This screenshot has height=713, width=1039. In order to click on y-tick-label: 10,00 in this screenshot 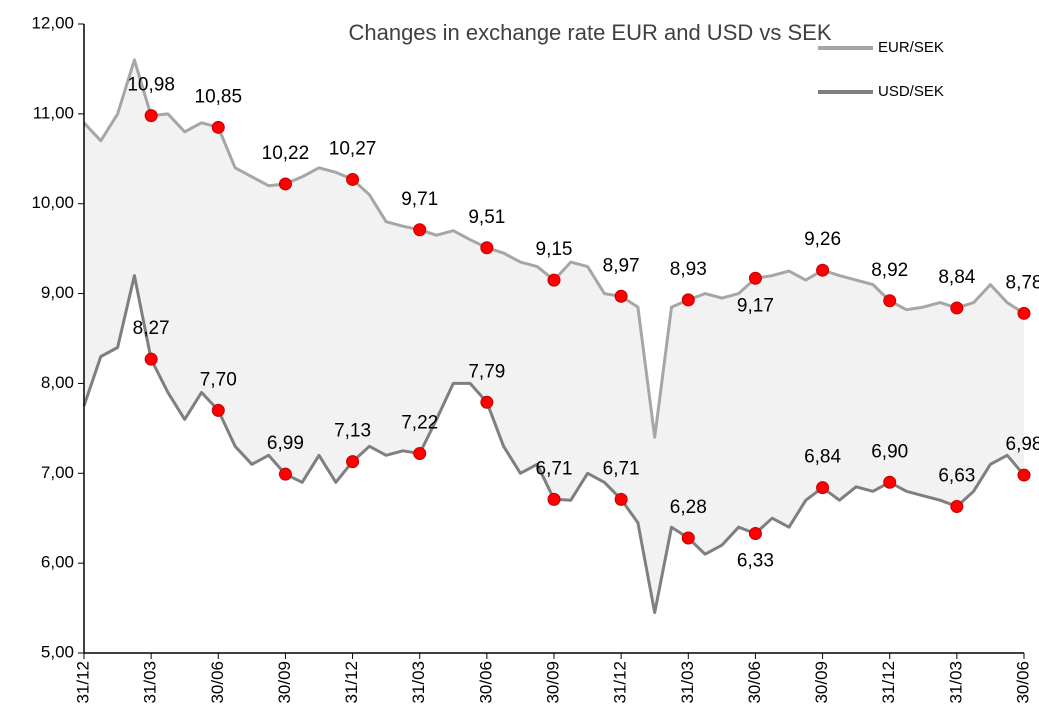, I will do `click(52, 202)`.